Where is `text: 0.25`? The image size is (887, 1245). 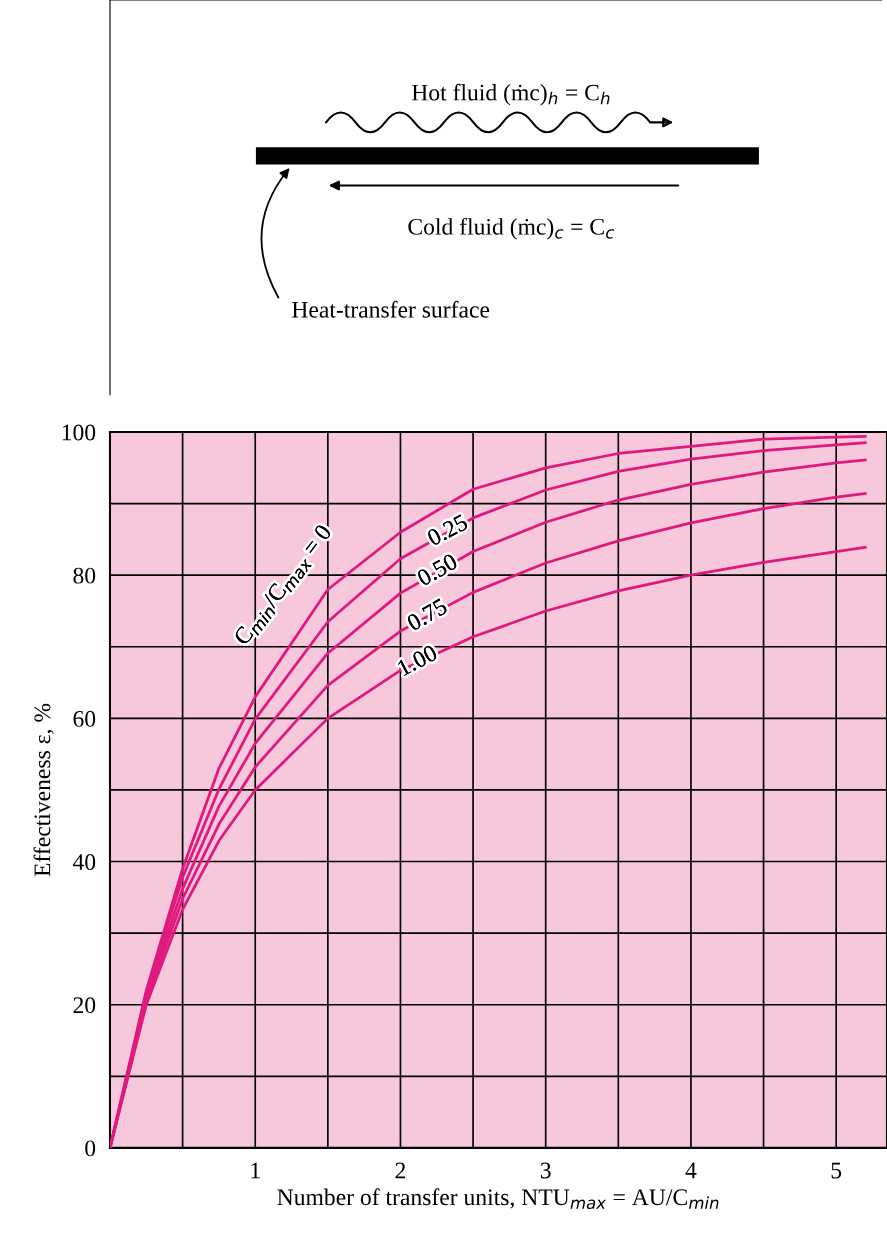
text: 0.25 is located at coordinates (447, 530).